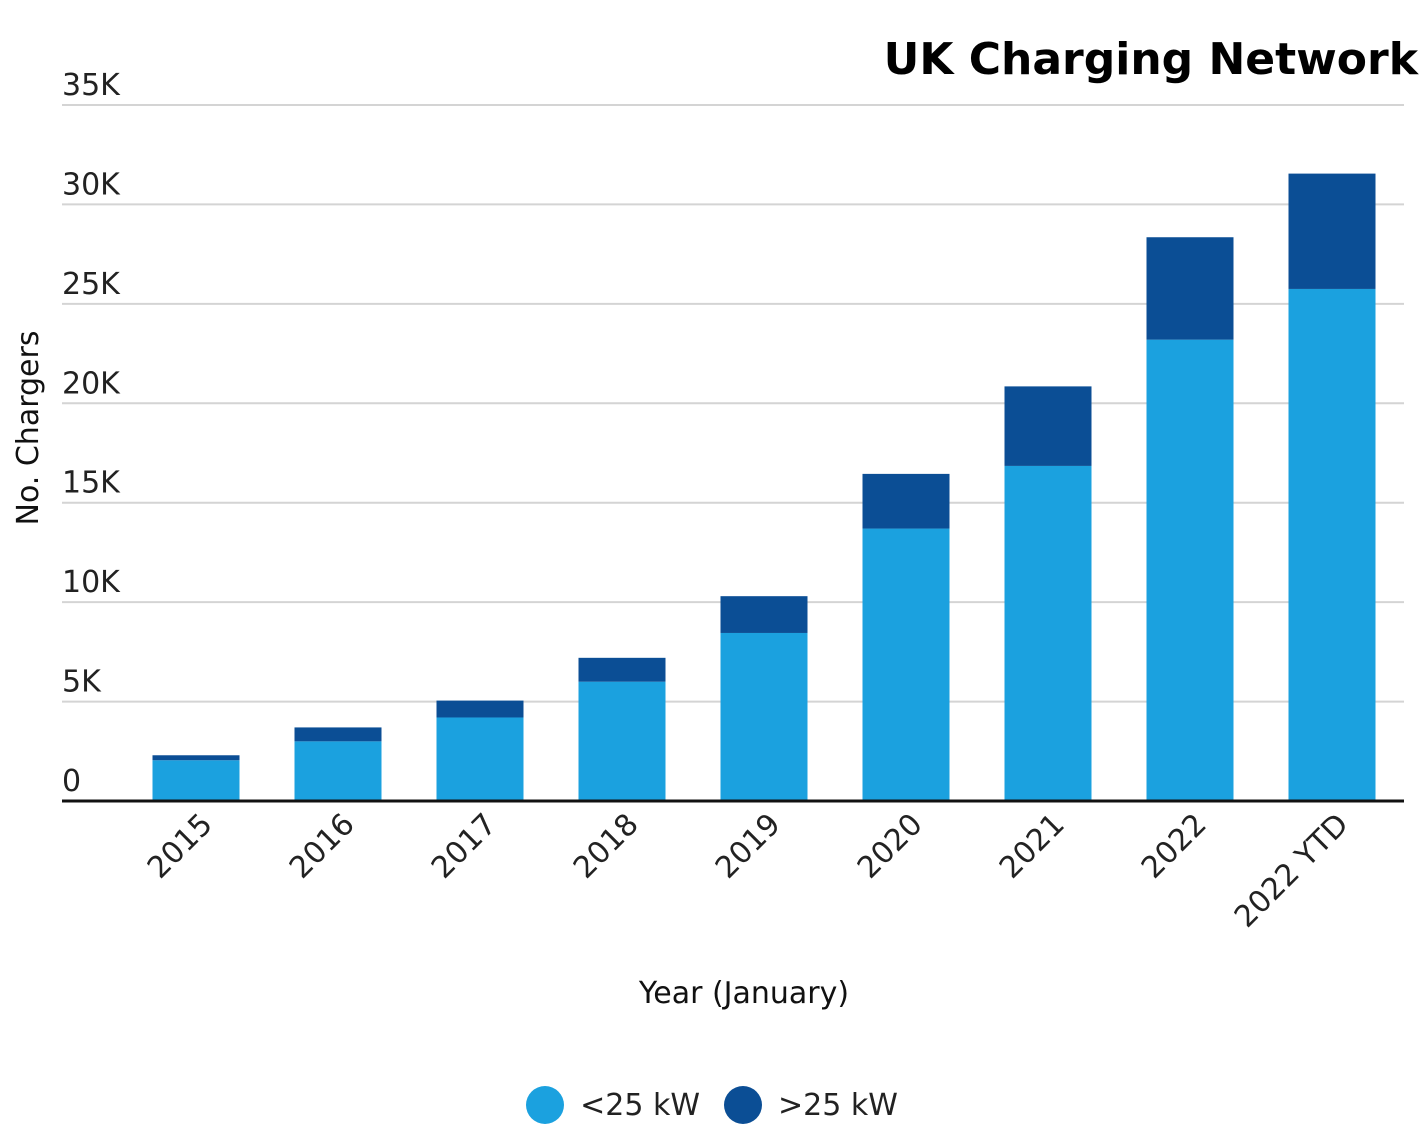  What do you see at coordinates (1190, 288) in the screenshot?
I see `bar-gt25-2022` at bounding box center [1190, 288].